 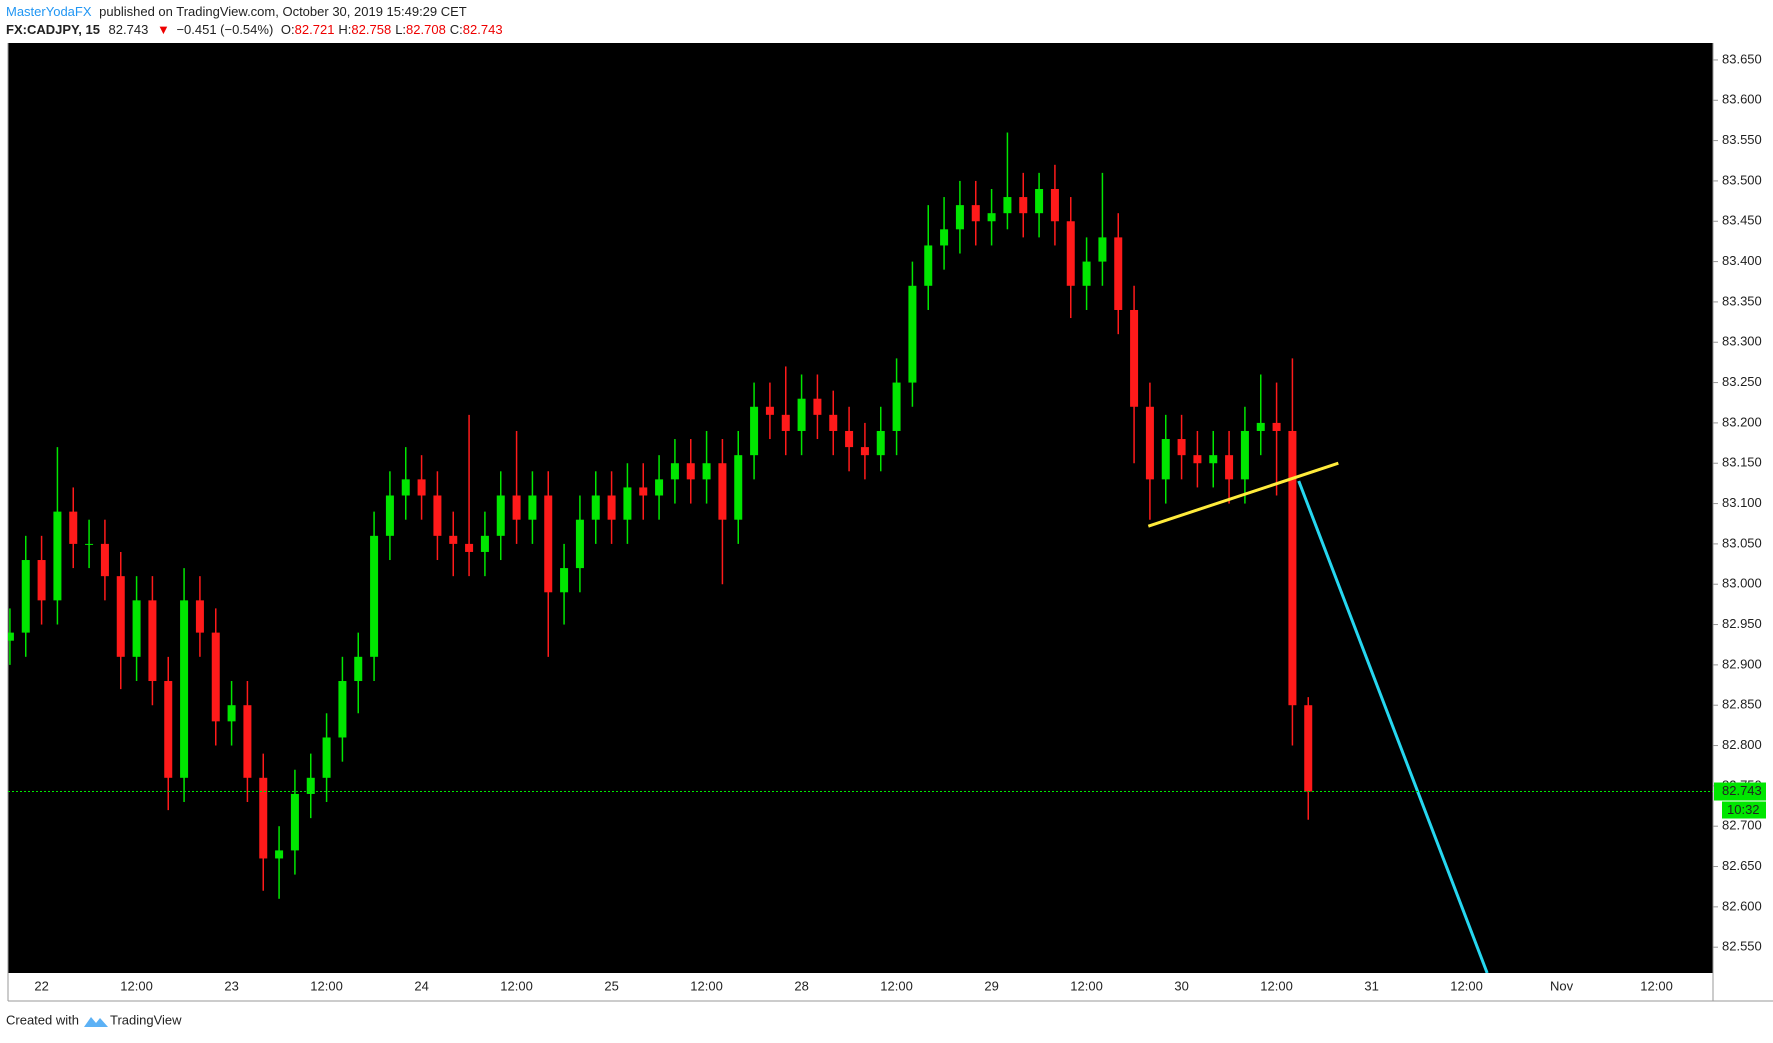 What do you see at coordinates (146, 1019) in the screenshot?
I see `footer-brand: TradingView` at bounding box center [146, 1019].